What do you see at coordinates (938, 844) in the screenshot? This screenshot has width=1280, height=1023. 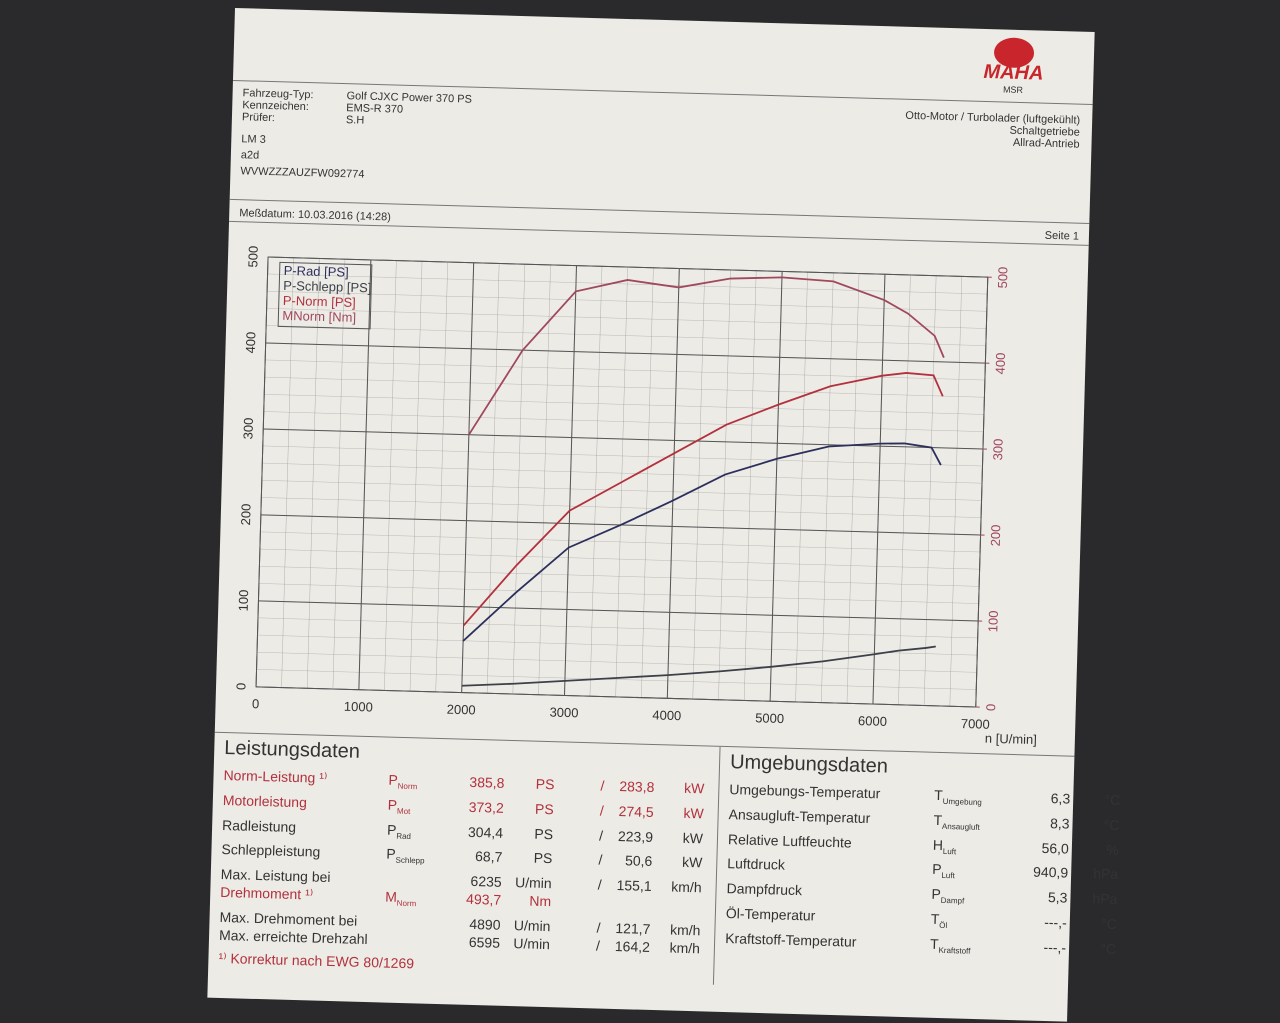 I see `symbol: H` at bounding box center [938, 844].